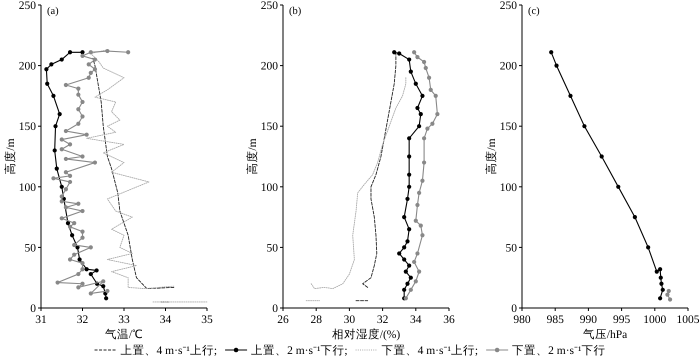 Image resolution: width=700 pixels, height=358 pixels. I want to click on x-tick-label: 36, so click(449, 320).